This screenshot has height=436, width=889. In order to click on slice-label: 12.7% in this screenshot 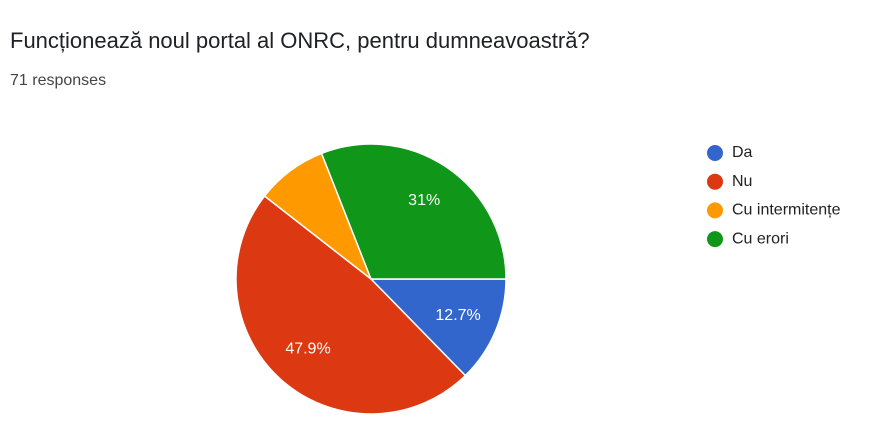, I will do `click(457, 315)`.